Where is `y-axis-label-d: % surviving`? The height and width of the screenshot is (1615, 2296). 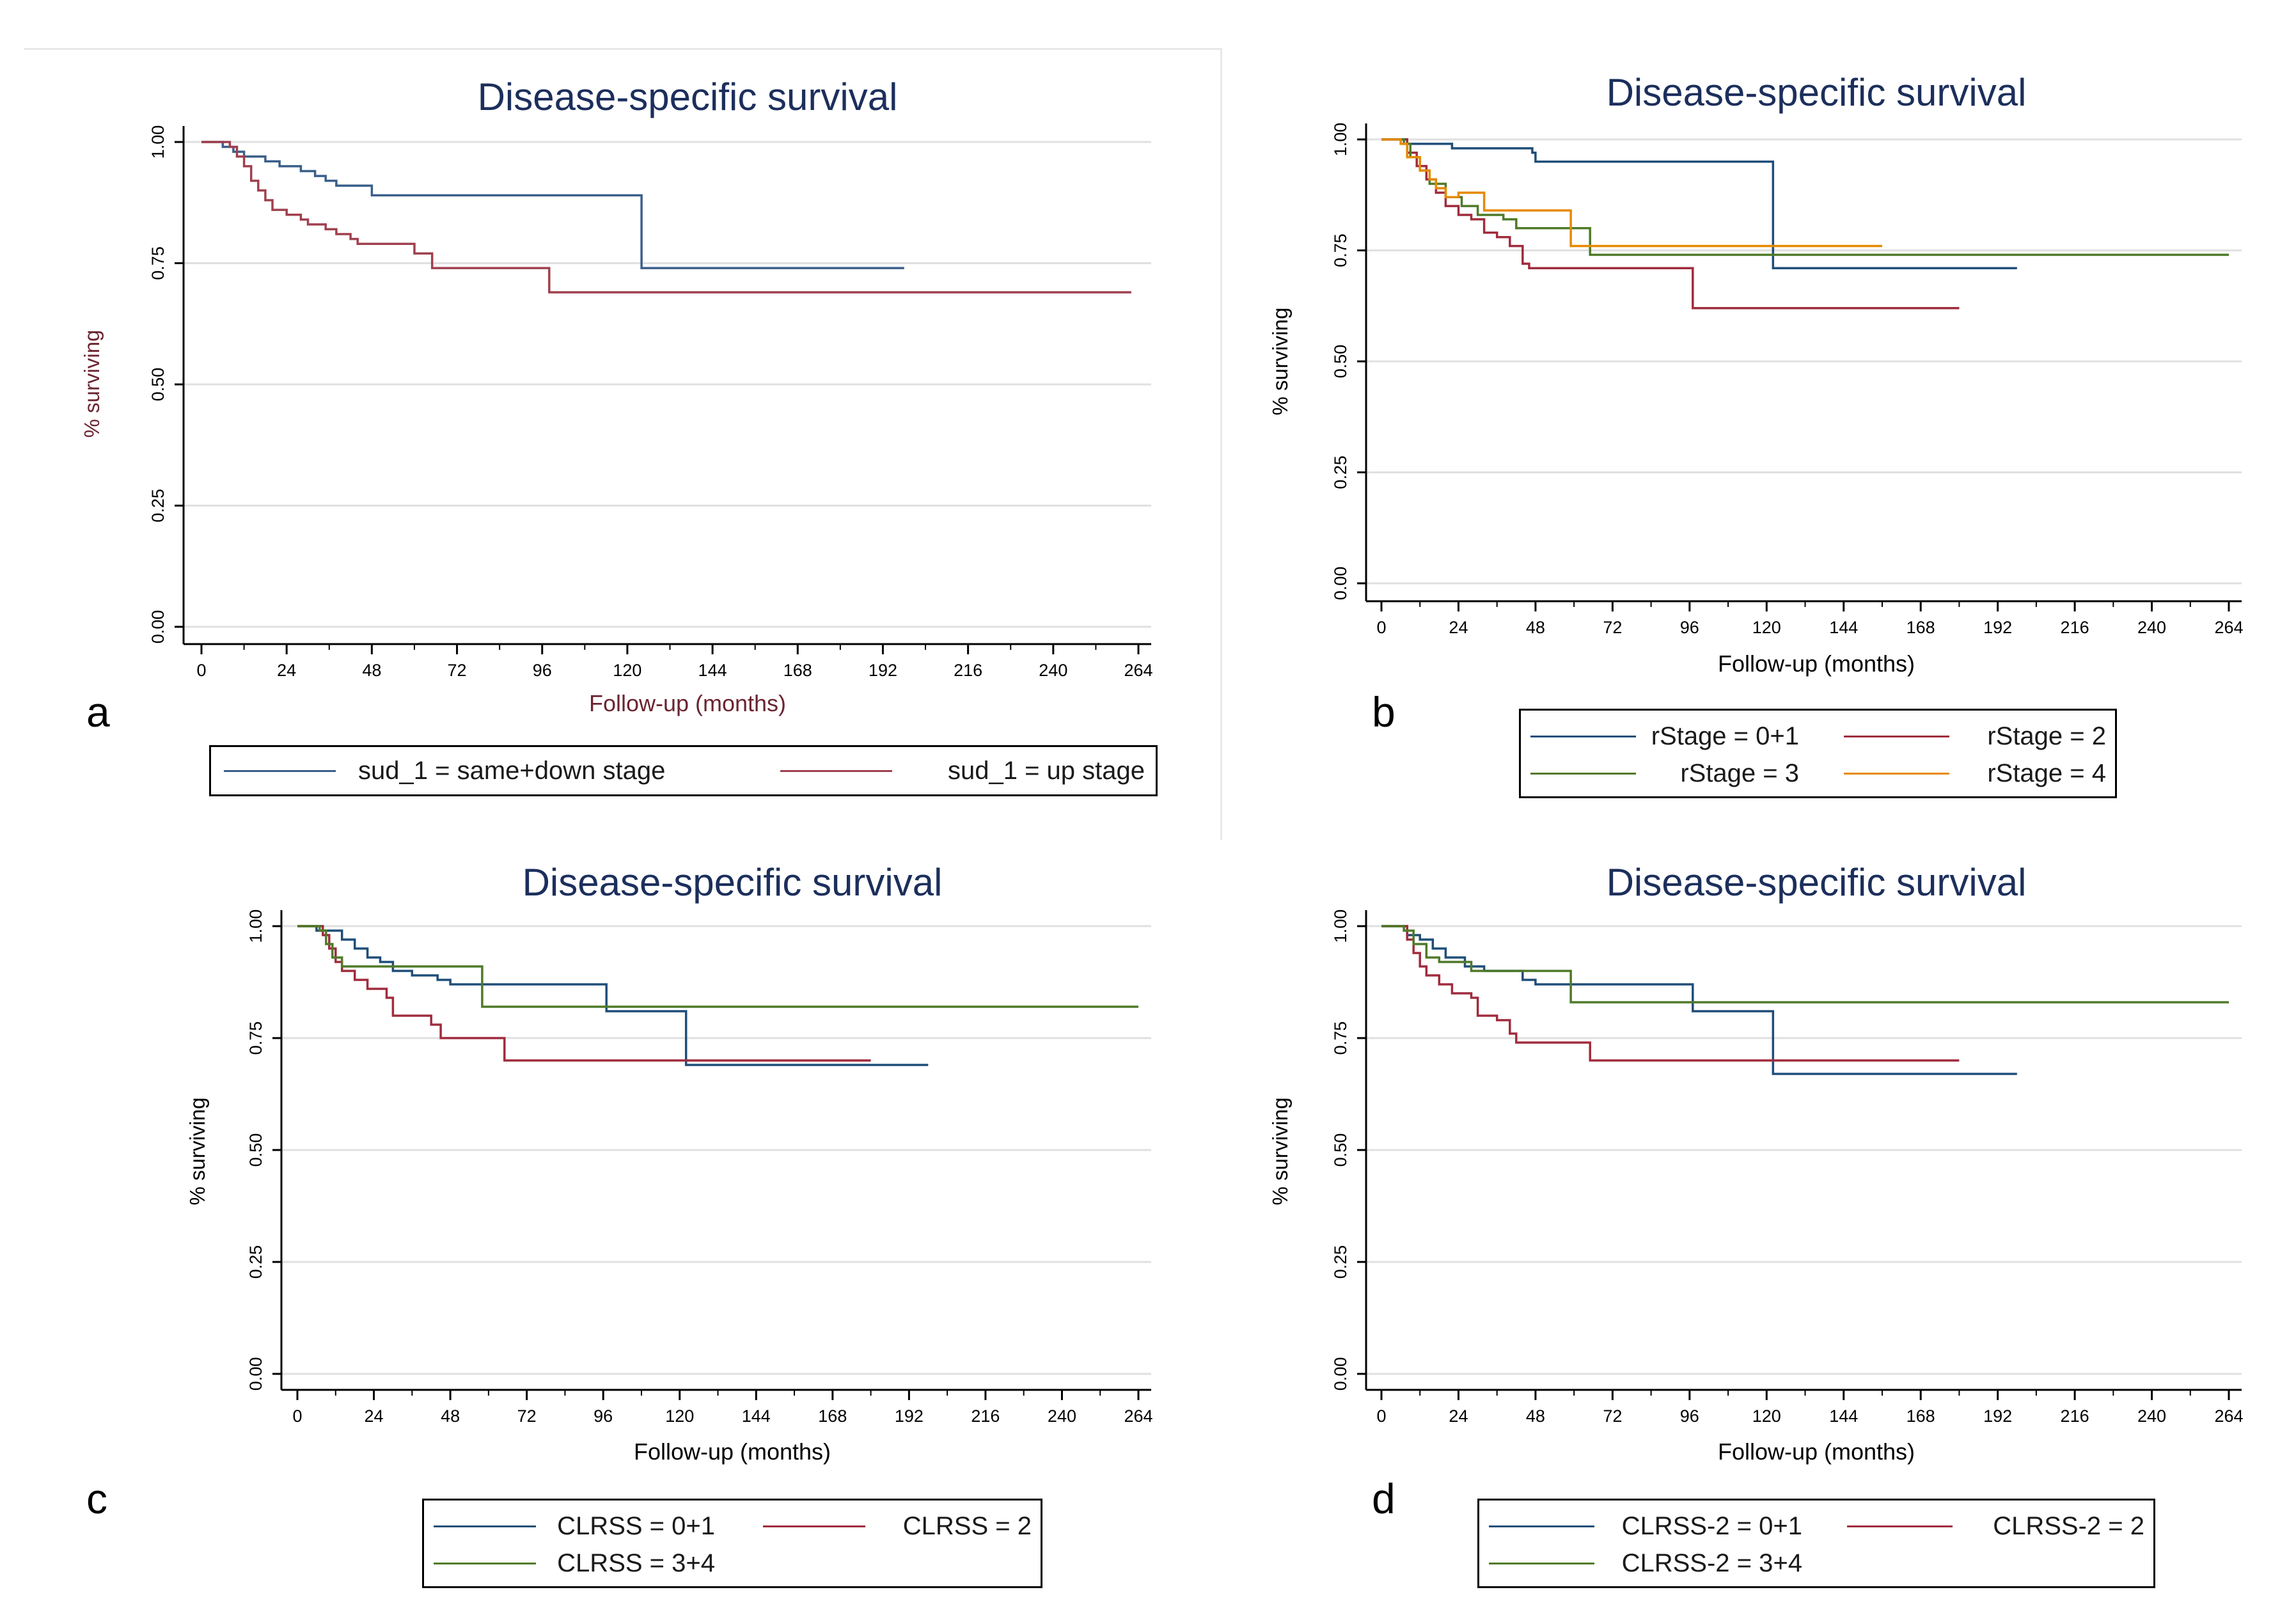 y-axis-label-d: % surviving is located at coordinates (1280, 1152).